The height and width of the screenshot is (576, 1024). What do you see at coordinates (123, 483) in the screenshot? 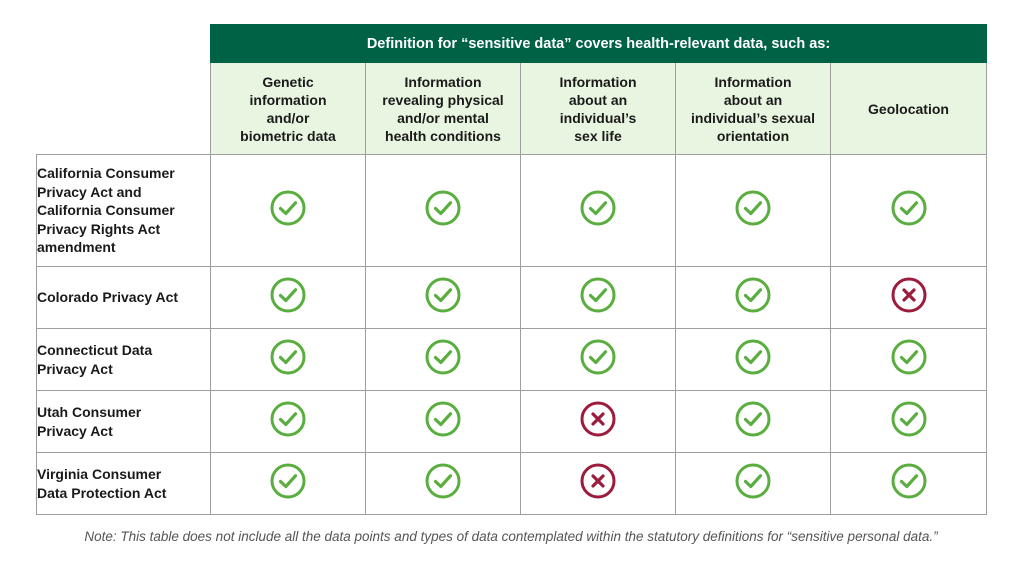
I see `row-header: Virginia Consumer Data Protection Act` at bounding box center [123, 483].